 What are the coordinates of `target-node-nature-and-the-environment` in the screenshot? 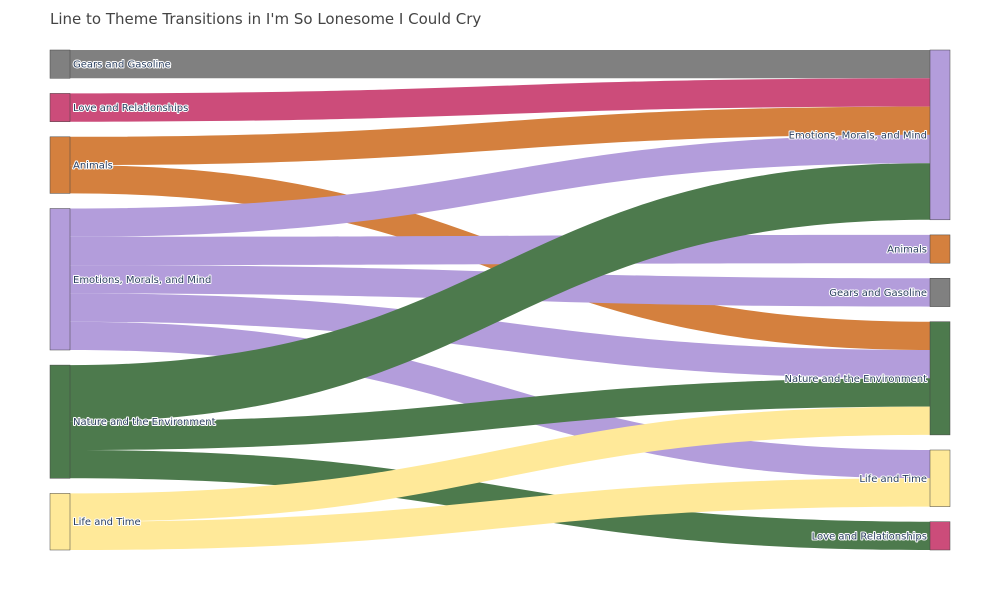 It's located at (940, 378).